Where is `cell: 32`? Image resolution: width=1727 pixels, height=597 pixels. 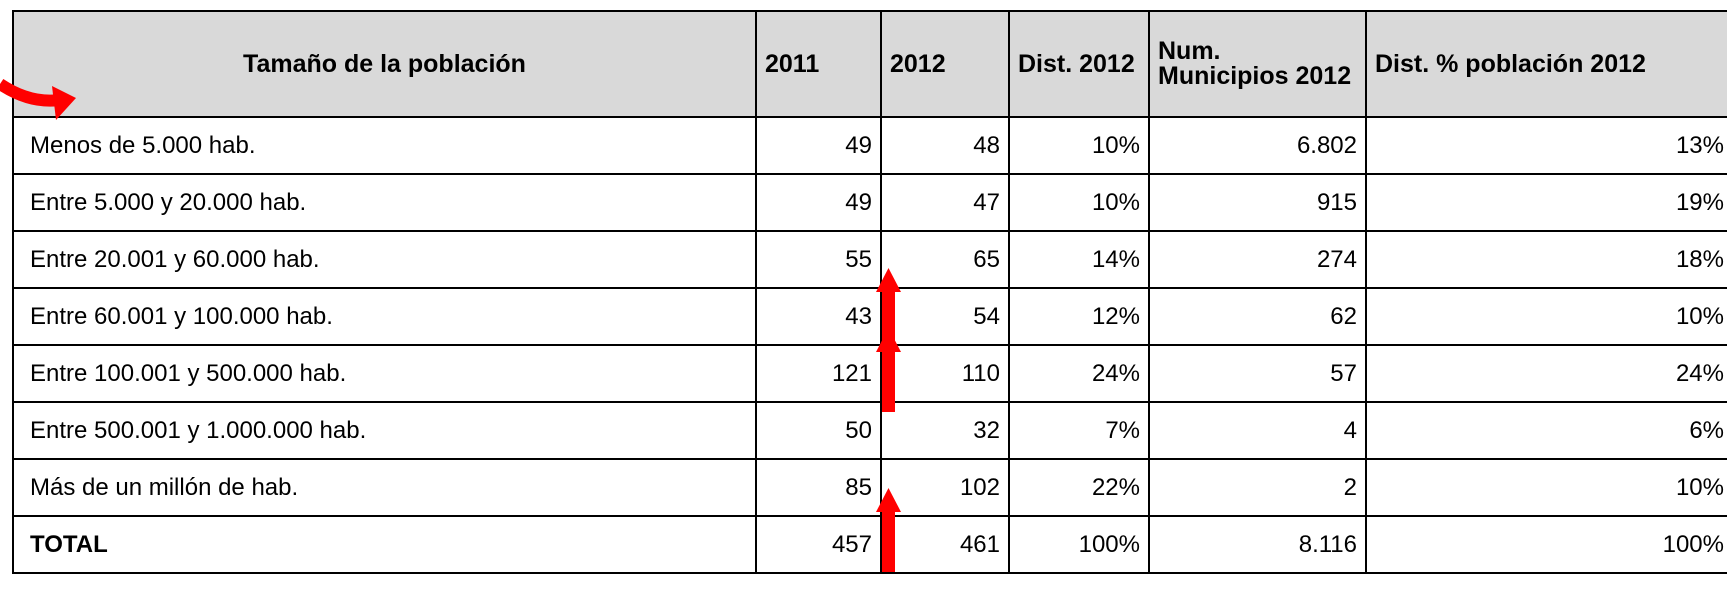
cell: 32 is located at coordinates (945, 430).